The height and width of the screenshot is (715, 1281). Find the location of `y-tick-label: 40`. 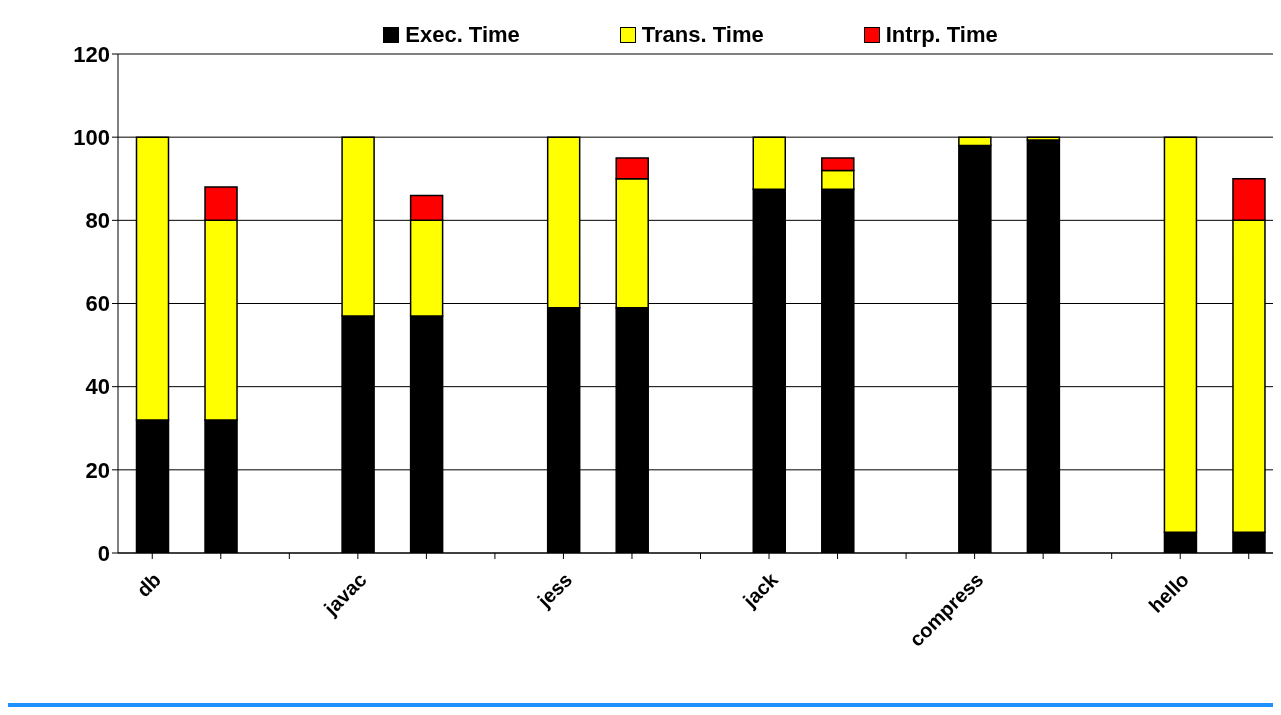

y-tick-label: 40 is located at coordinates (97, 387).